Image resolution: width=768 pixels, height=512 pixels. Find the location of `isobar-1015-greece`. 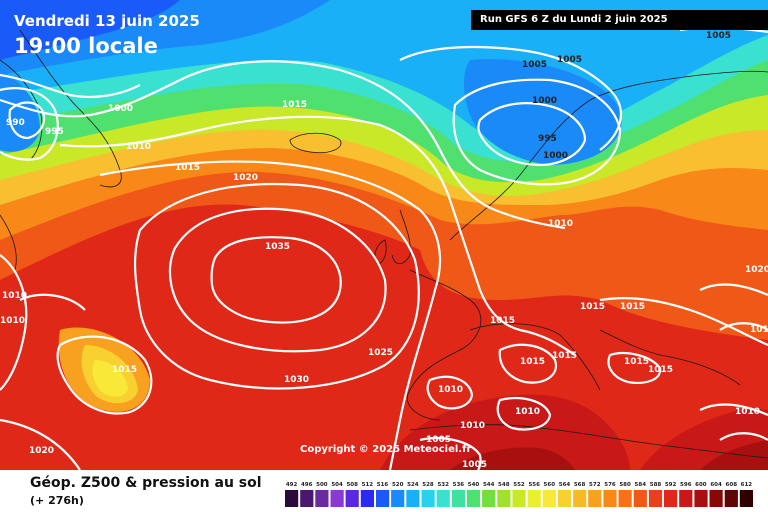

isobar-1015-greece is located at coordinates (634, 367).